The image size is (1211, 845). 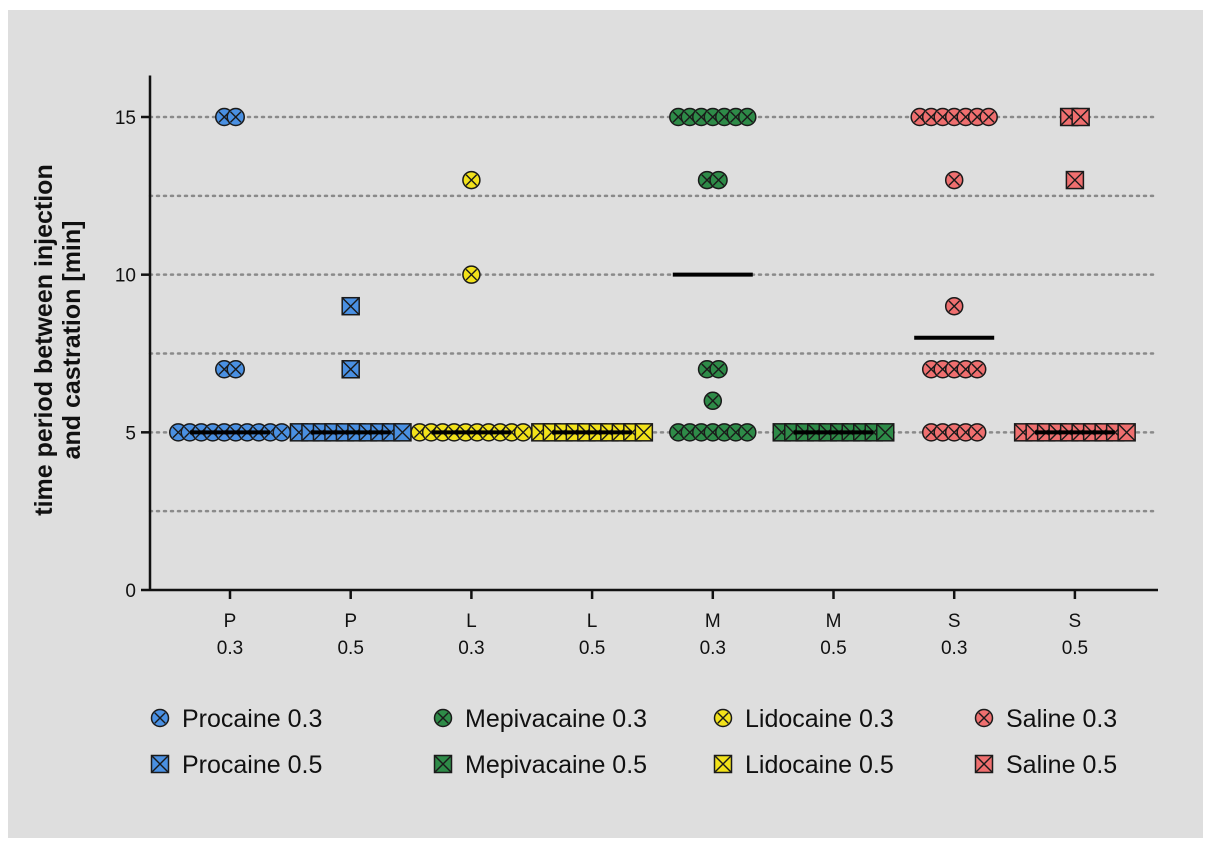 What do you see at coordinates (44, 339) in the screenshot?
I see `y-axis-label-line1: time period between injection` at bounding box center [44, 339].